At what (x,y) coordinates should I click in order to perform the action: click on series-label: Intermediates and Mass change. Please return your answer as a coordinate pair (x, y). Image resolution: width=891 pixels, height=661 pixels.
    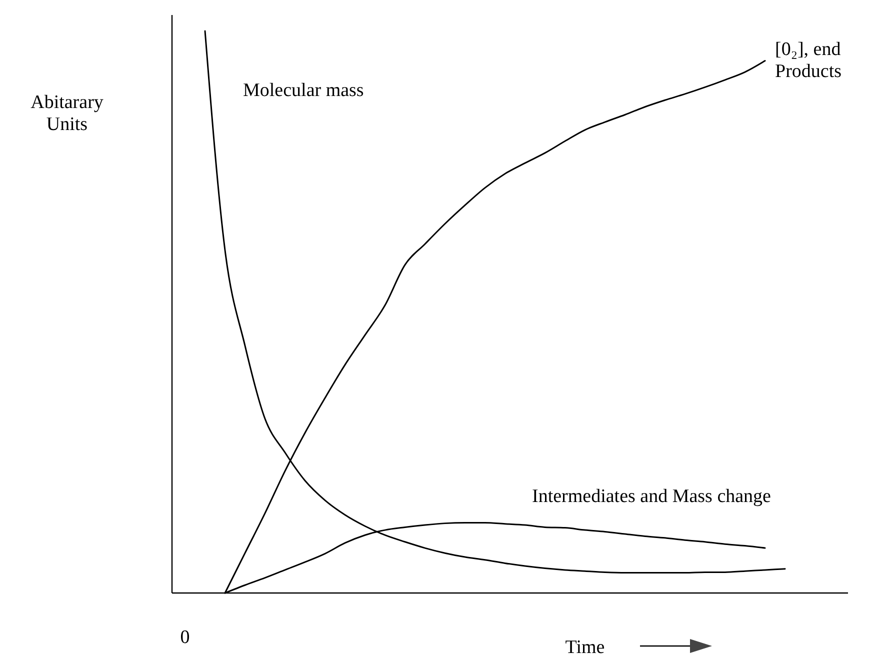
    Looking at the image, I should click on (651, 496).